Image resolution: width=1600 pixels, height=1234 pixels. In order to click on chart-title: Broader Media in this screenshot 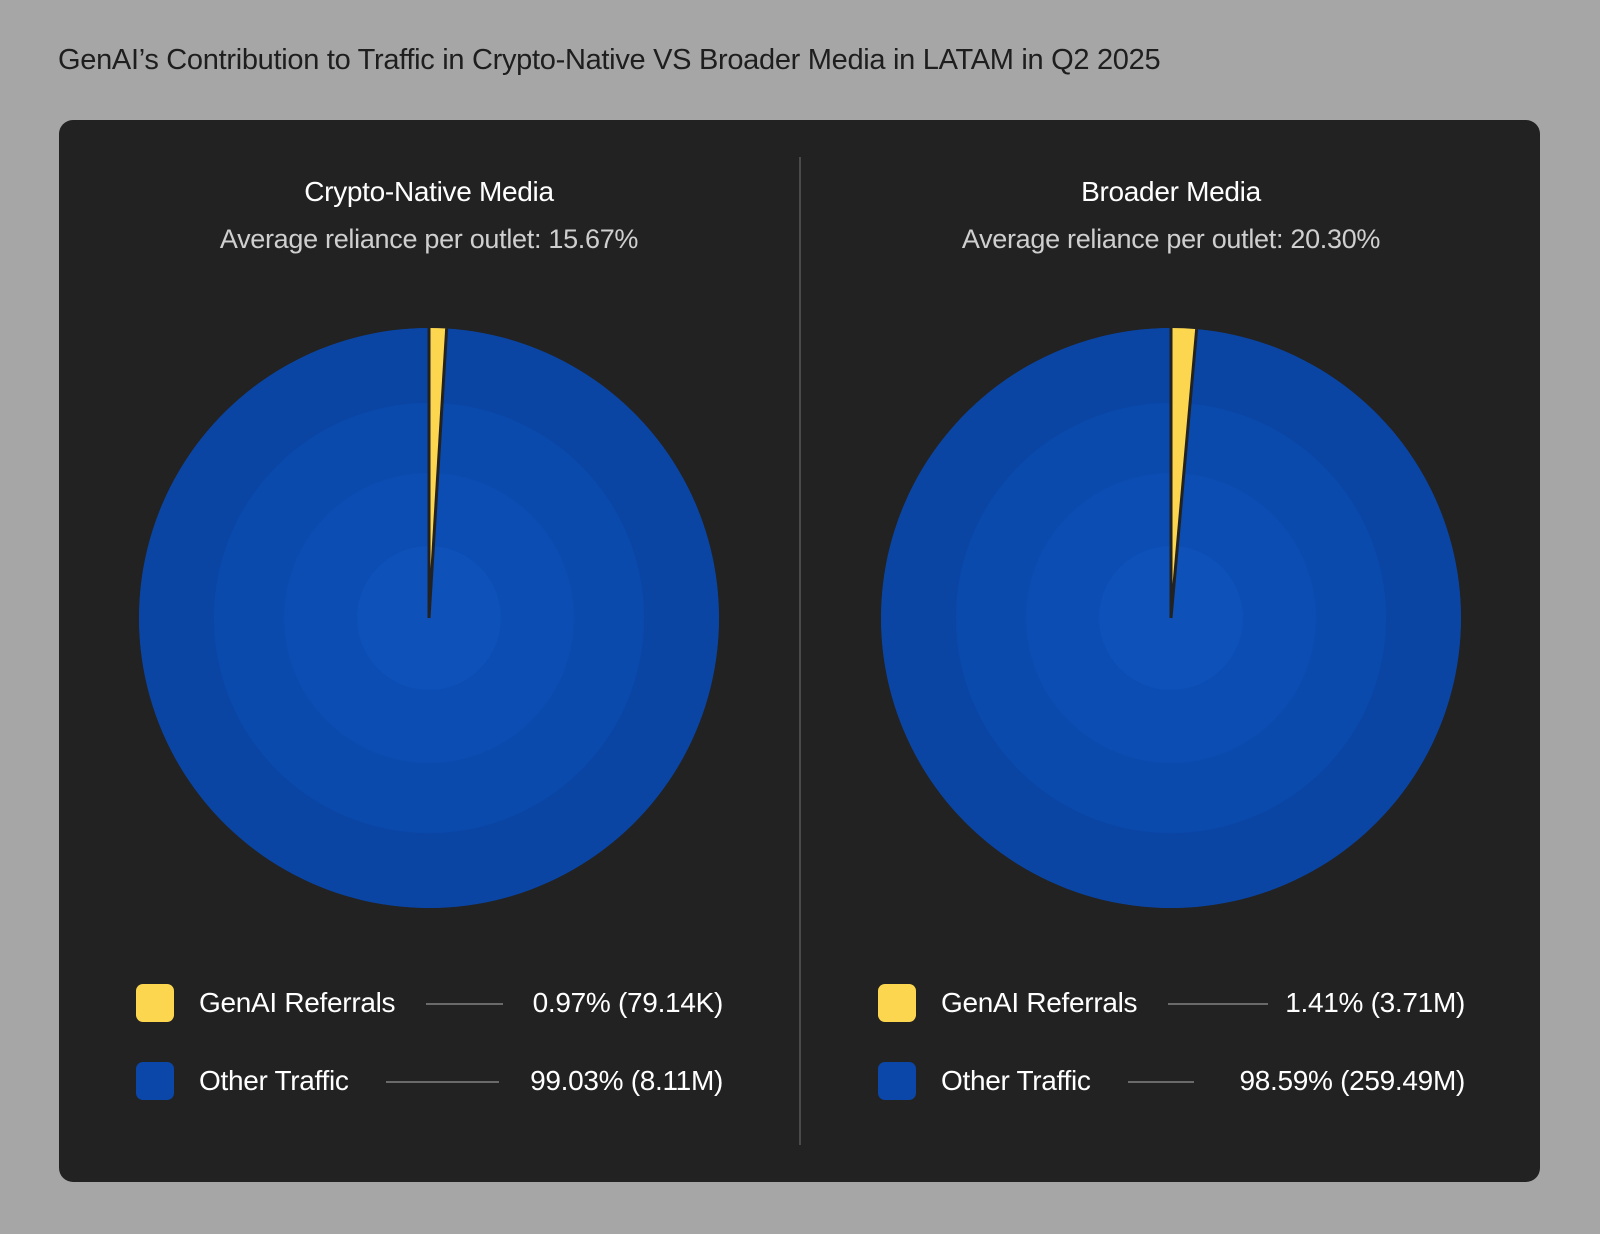, I will do `click(1171, 191)`.